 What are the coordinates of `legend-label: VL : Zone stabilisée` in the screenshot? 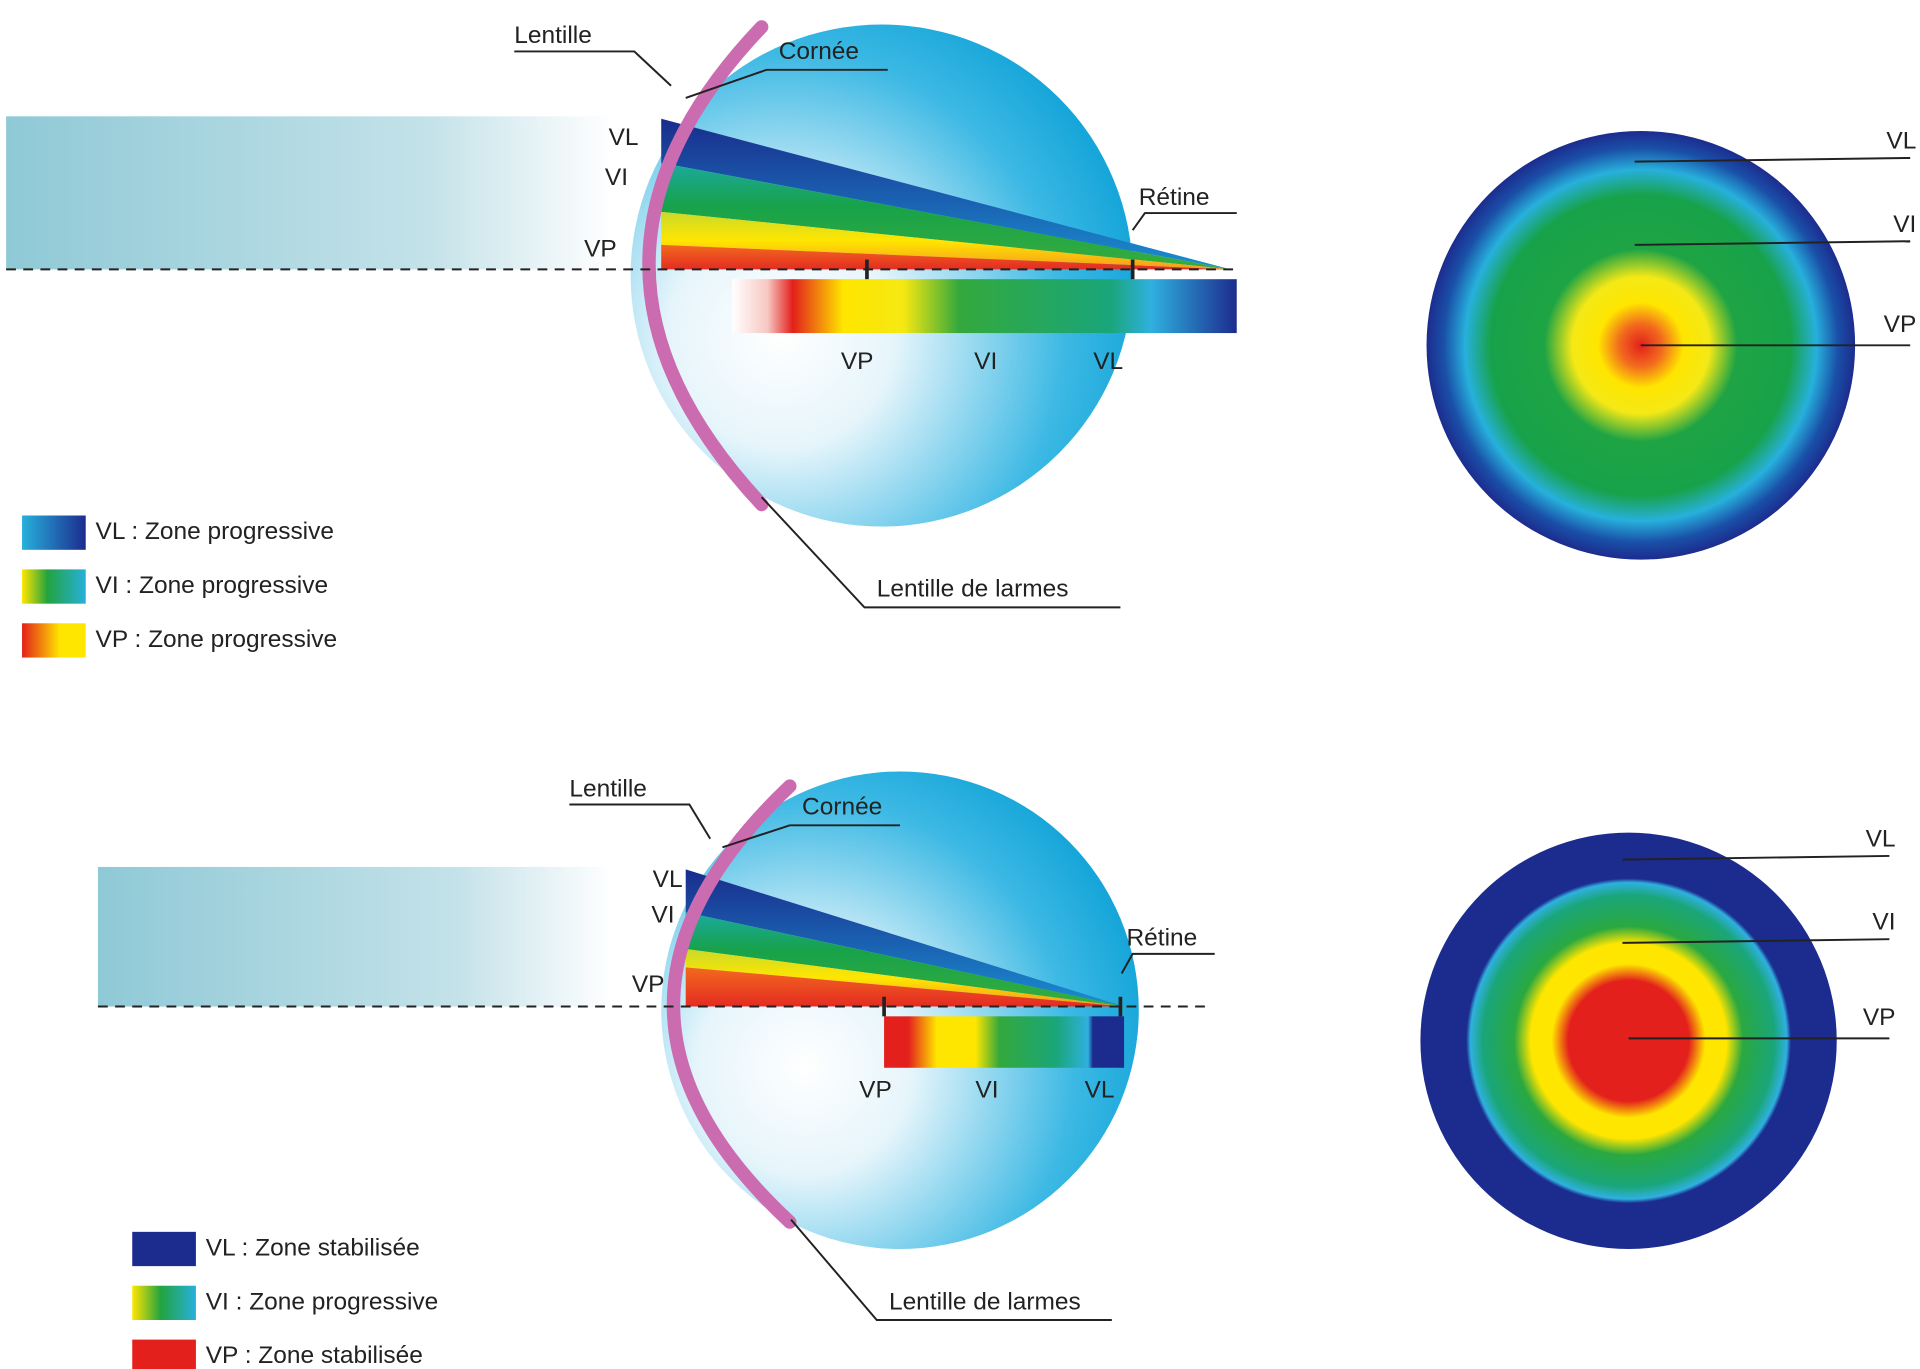 It's located at (313, 1247).